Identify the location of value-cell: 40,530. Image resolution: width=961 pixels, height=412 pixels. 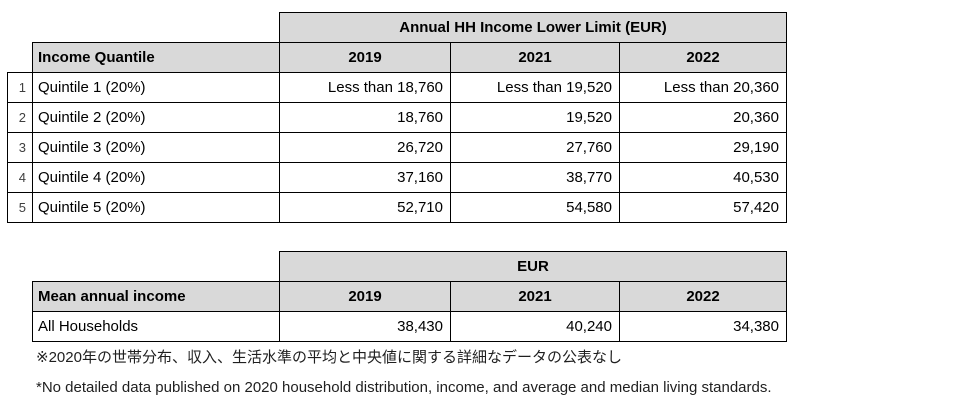
(703, 177).